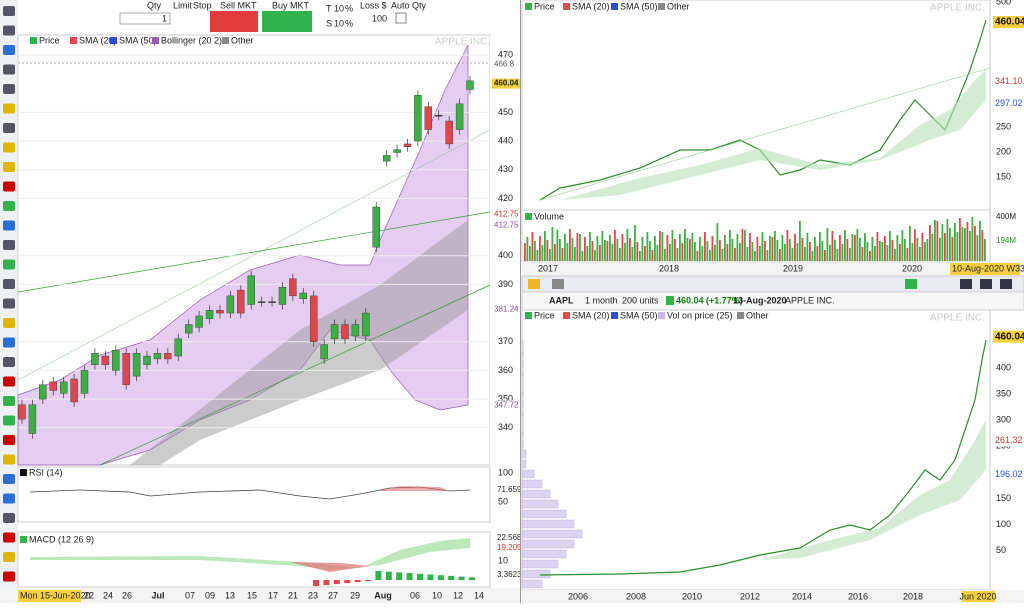 Image resolution: width=1024 pixels, height=608 pixels. What do you see at coordinates (145, 18) in the screenshot?
I see `qty-input` at bounding box center [145, 18].